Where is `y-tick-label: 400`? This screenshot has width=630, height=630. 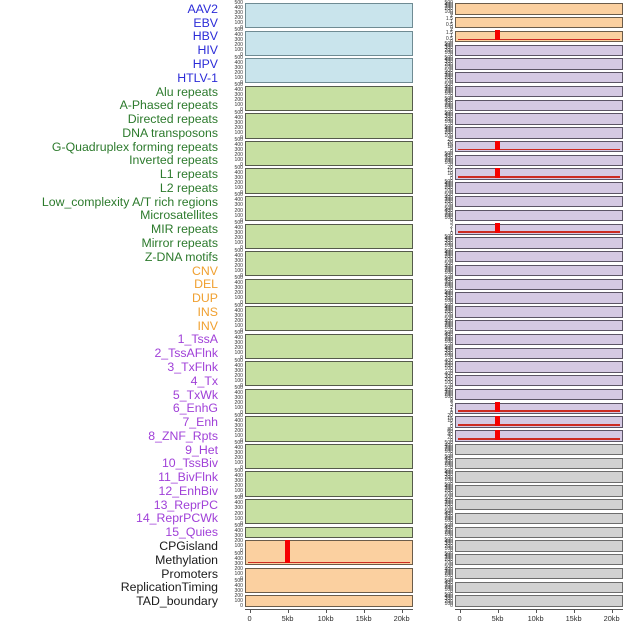 y-tick-label: 400 is located at coordinates (449, 115).